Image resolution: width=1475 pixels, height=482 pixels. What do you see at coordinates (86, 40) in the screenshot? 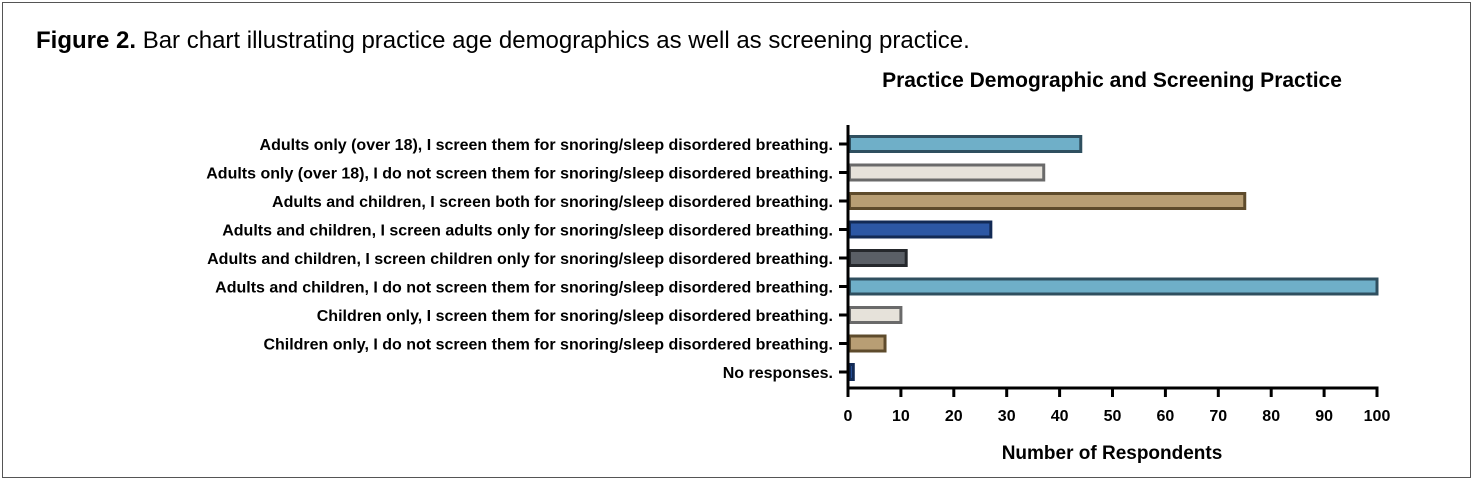
I see `figure-label: Figure 2.` at bounding box center [86, 40].